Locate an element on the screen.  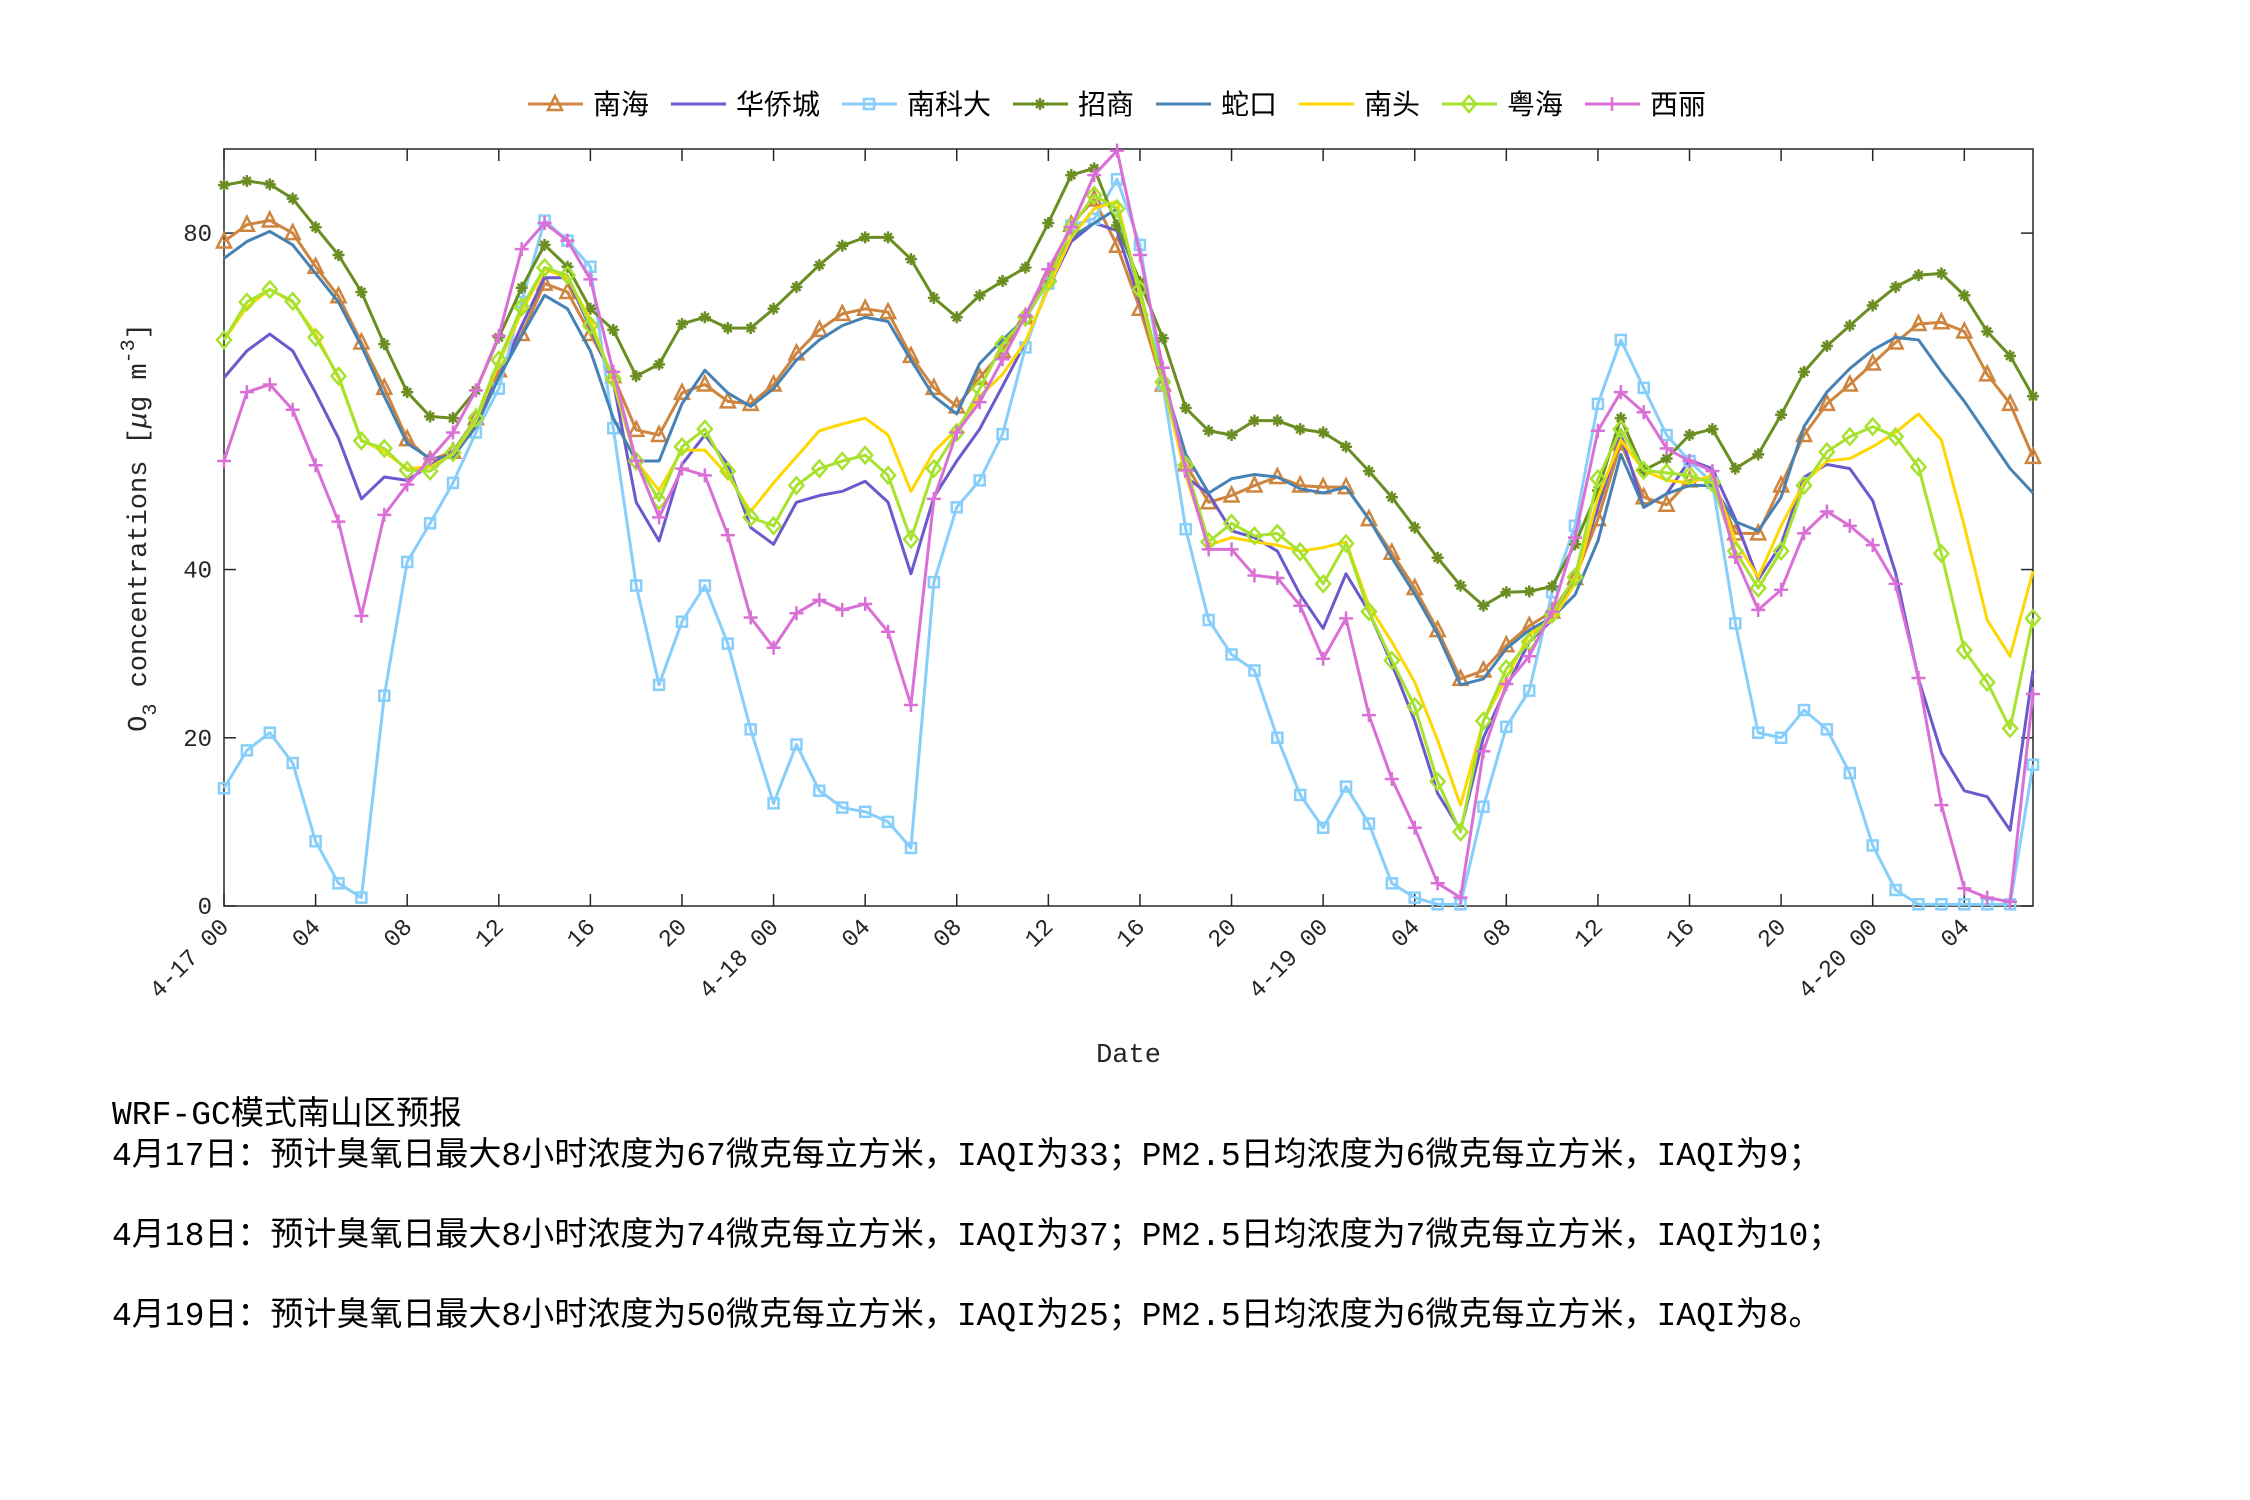
x-tick-label: 08 is located at coordinates (398, 934).